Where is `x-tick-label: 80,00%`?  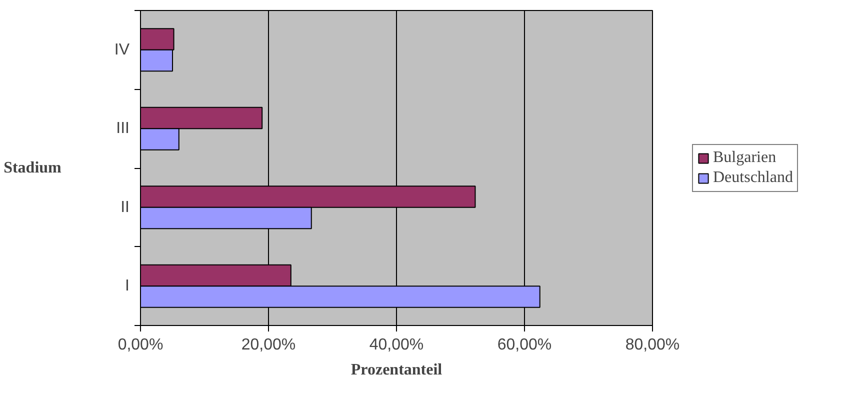
x-tick-label: 80,00% is located at coordinates (652, 345).